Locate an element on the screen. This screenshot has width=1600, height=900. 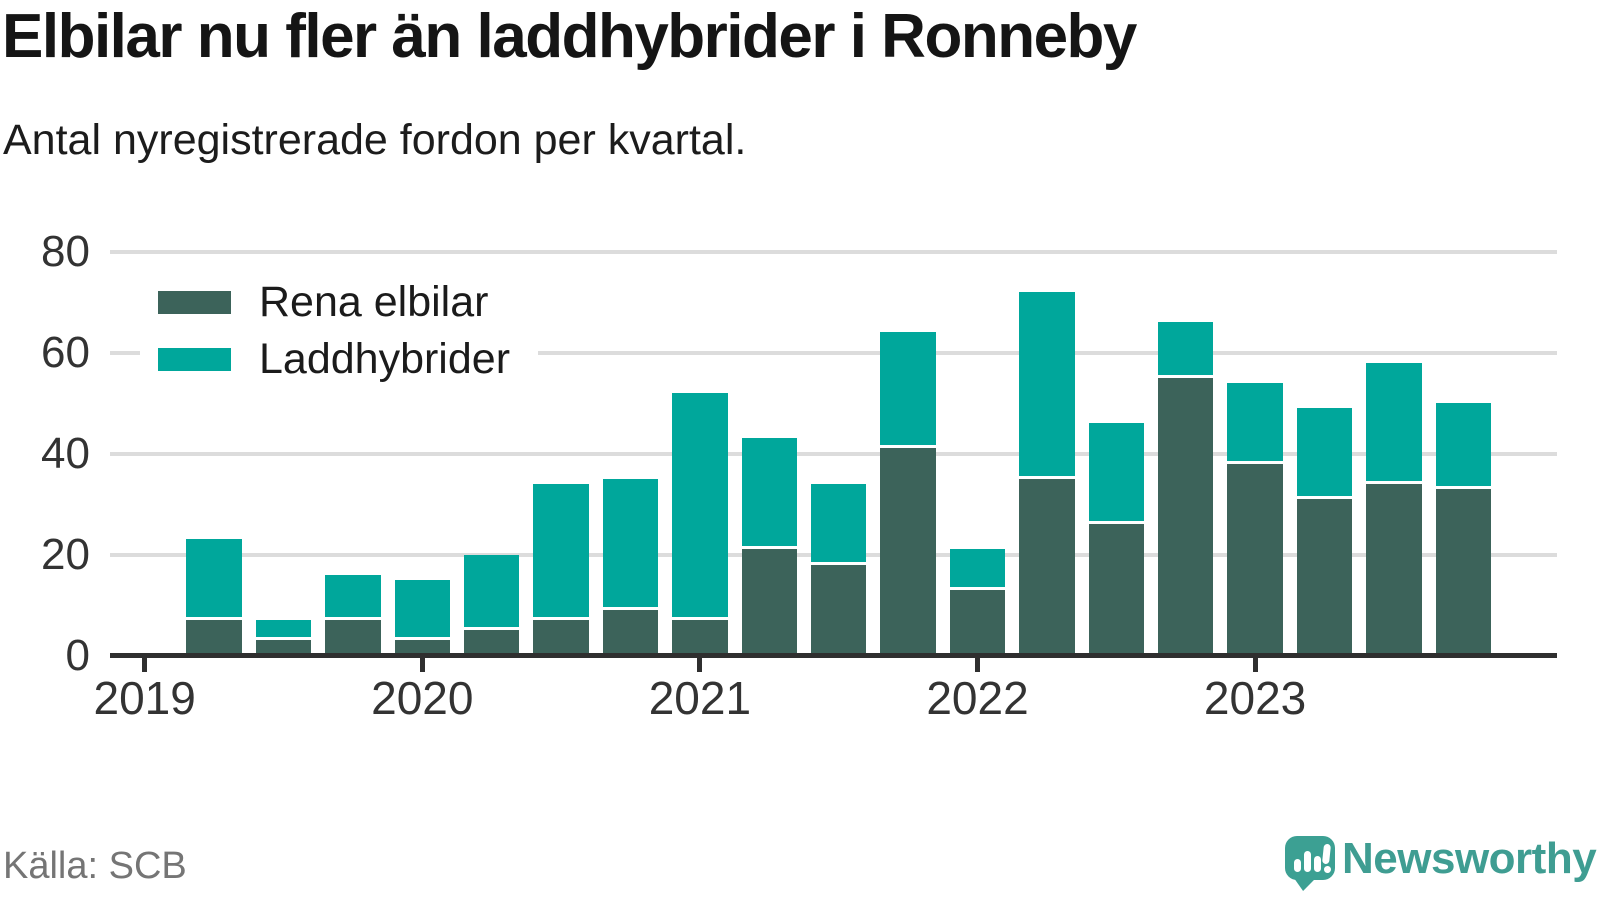
bar-2021-K2 is located at coordinates (769, 547).